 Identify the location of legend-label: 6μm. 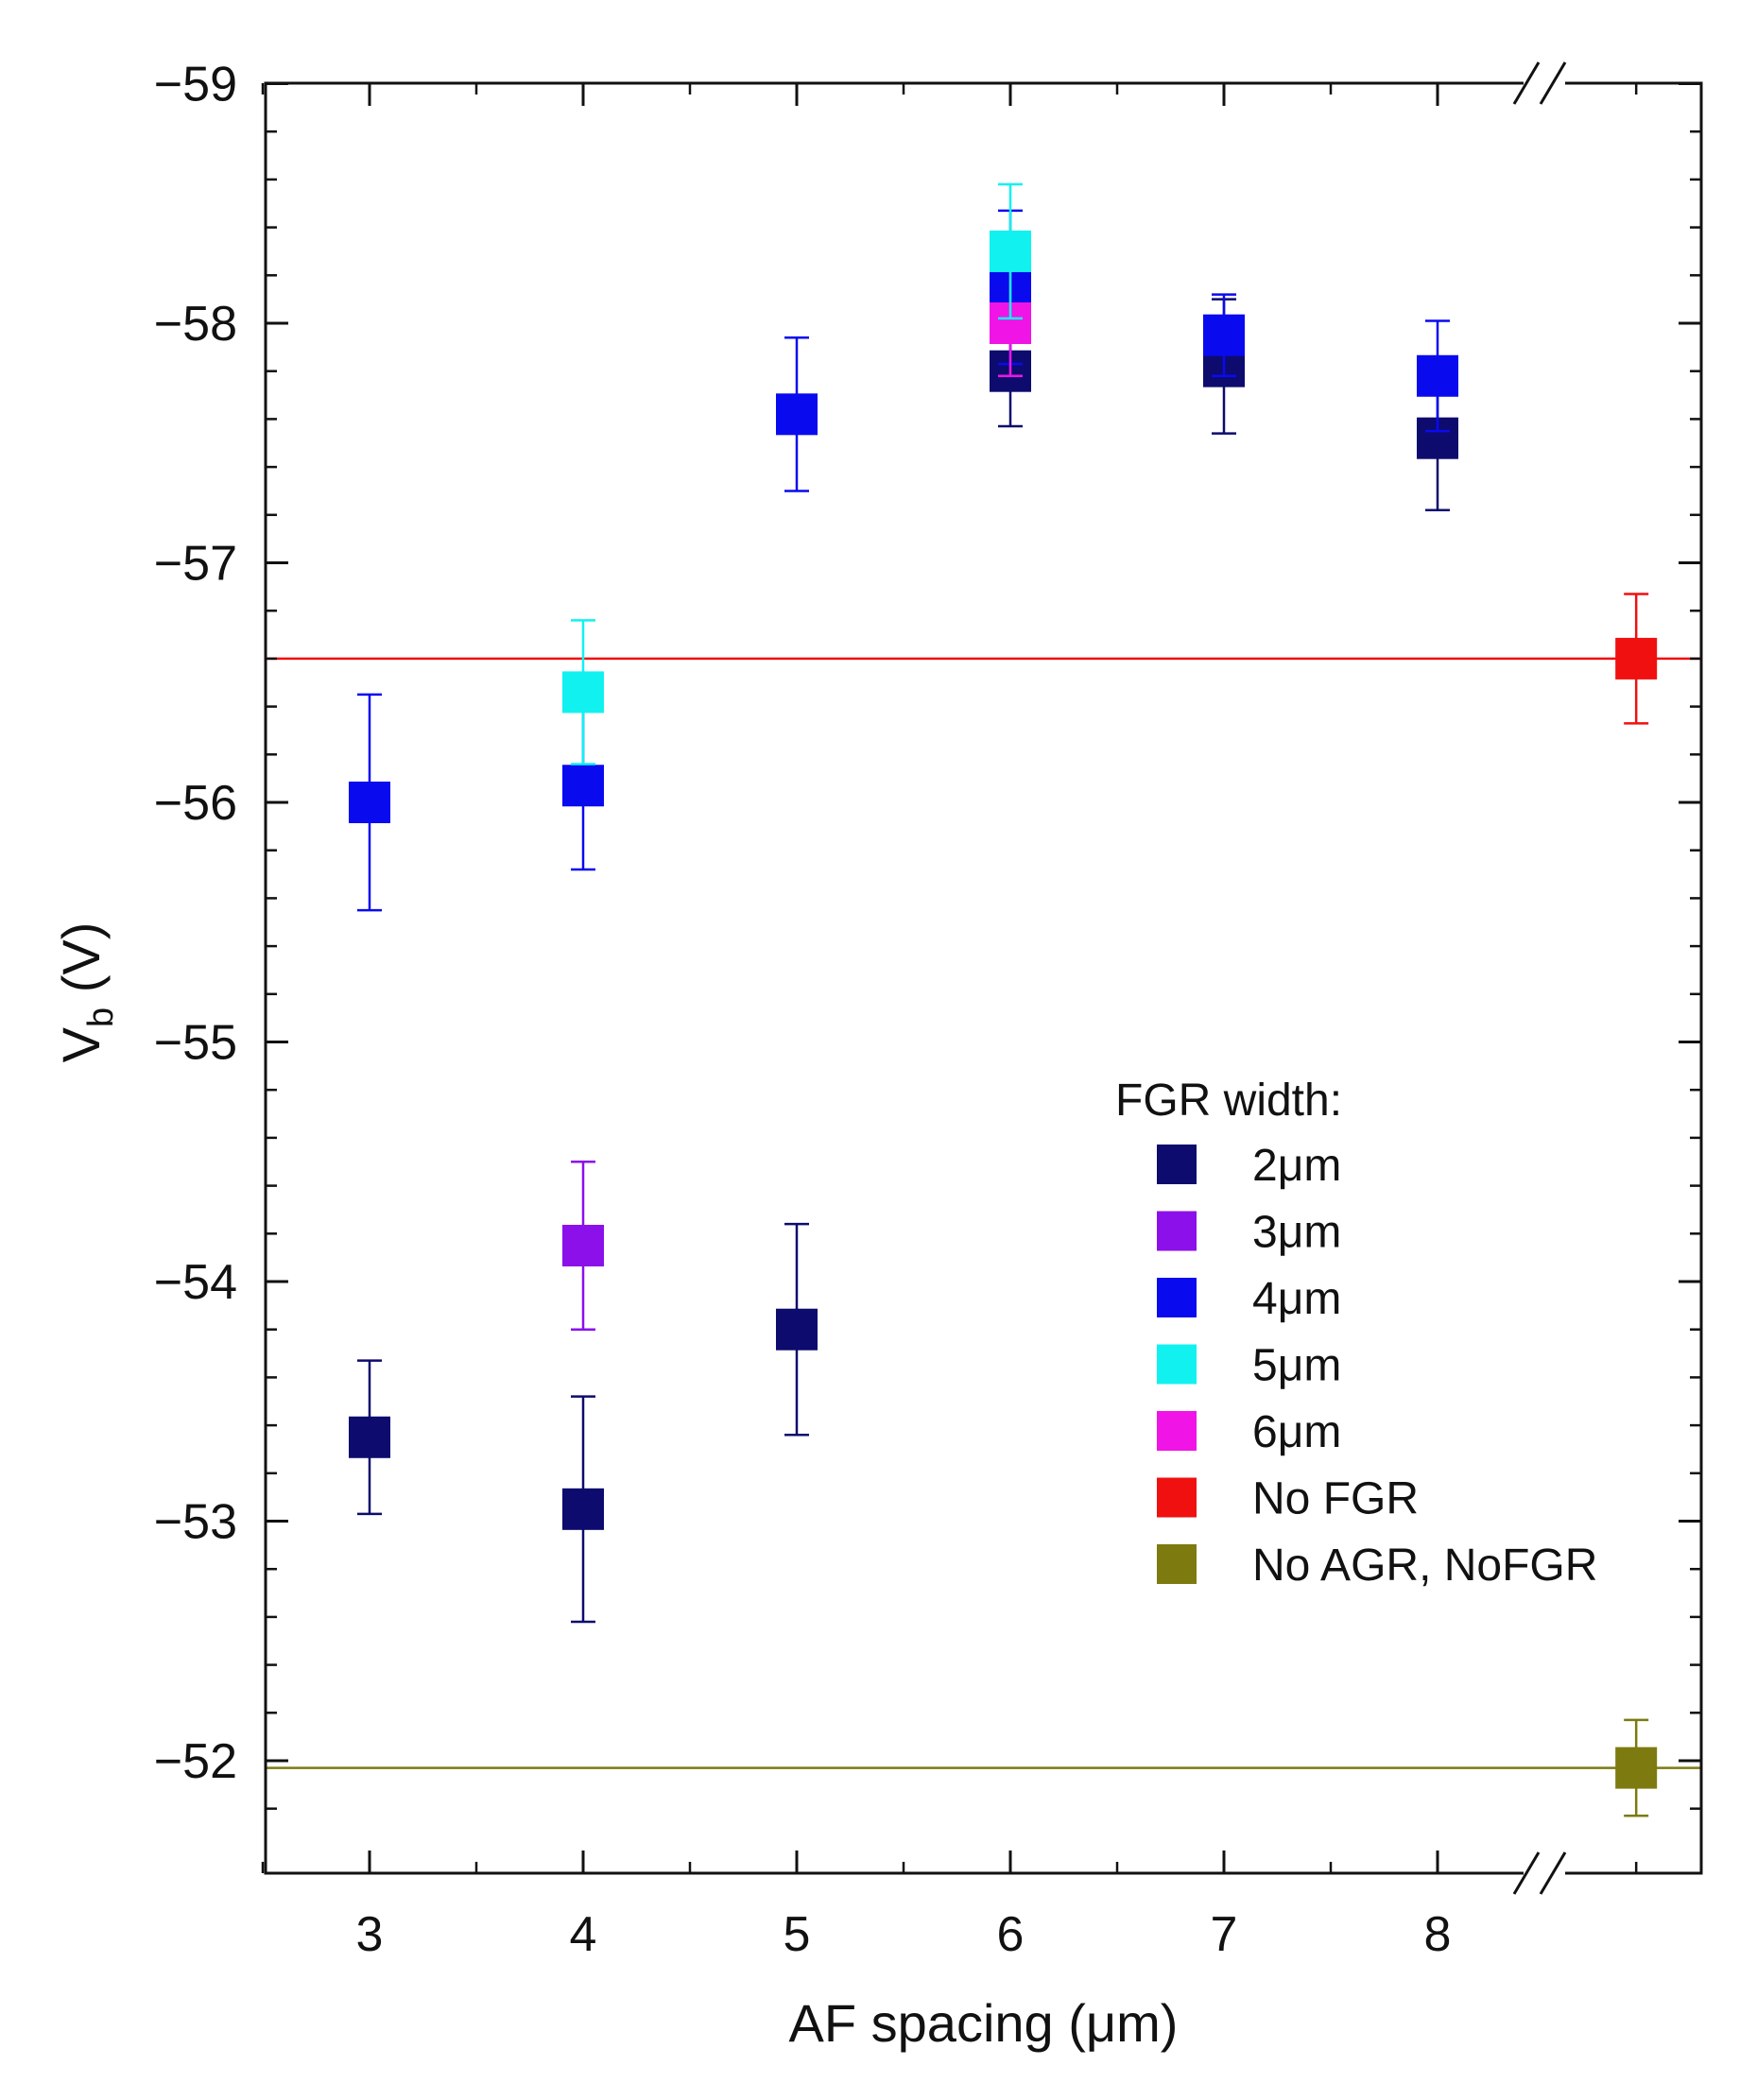
(1296, 1432).